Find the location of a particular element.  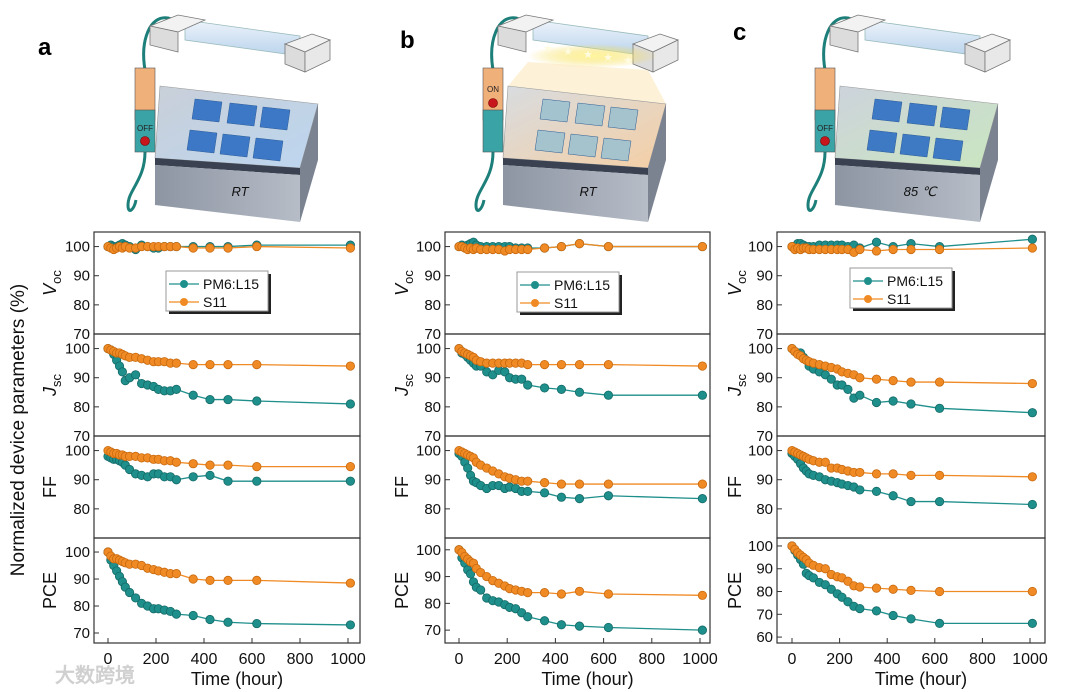

legend-label: PM6:L15 is located at coordinates (231, 284).